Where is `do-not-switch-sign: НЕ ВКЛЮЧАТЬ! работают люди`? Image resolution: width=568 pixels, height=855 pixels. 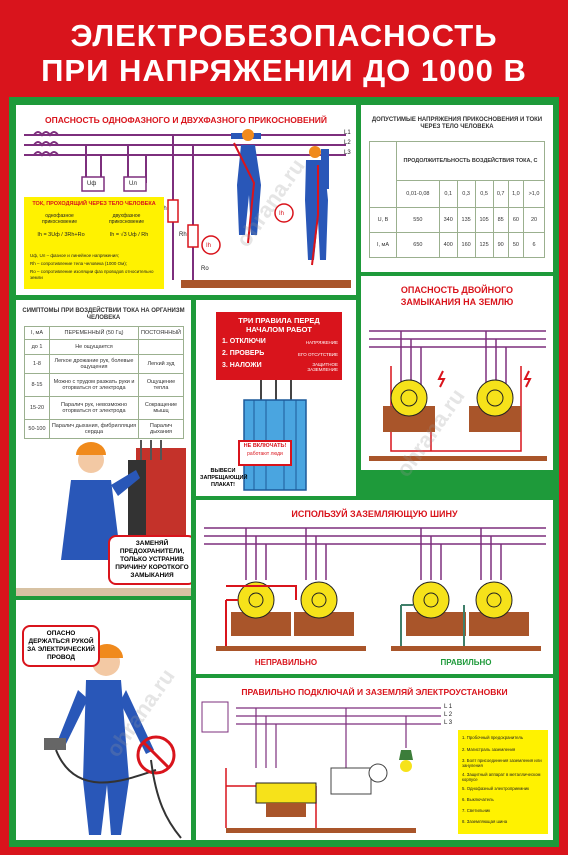
do-not-switch-sign: НЕ ВКЛЮЧАТЬ! работают люди is located at coordinates (265, 453).